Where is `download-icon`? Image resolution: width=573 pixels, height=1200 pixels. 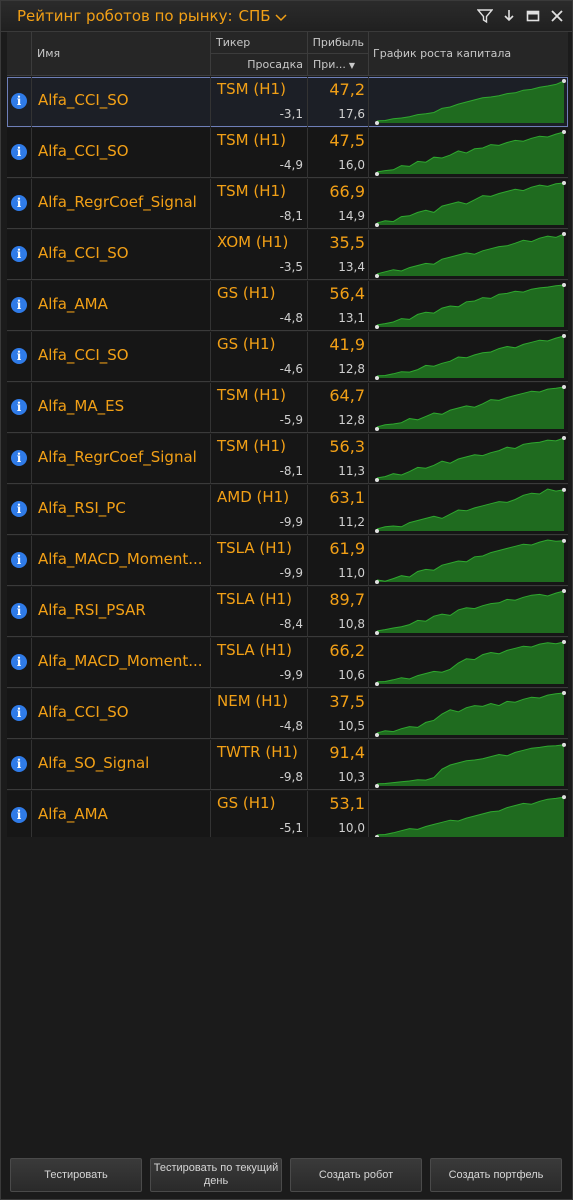 download-icon is located at coordinates (509, 16).